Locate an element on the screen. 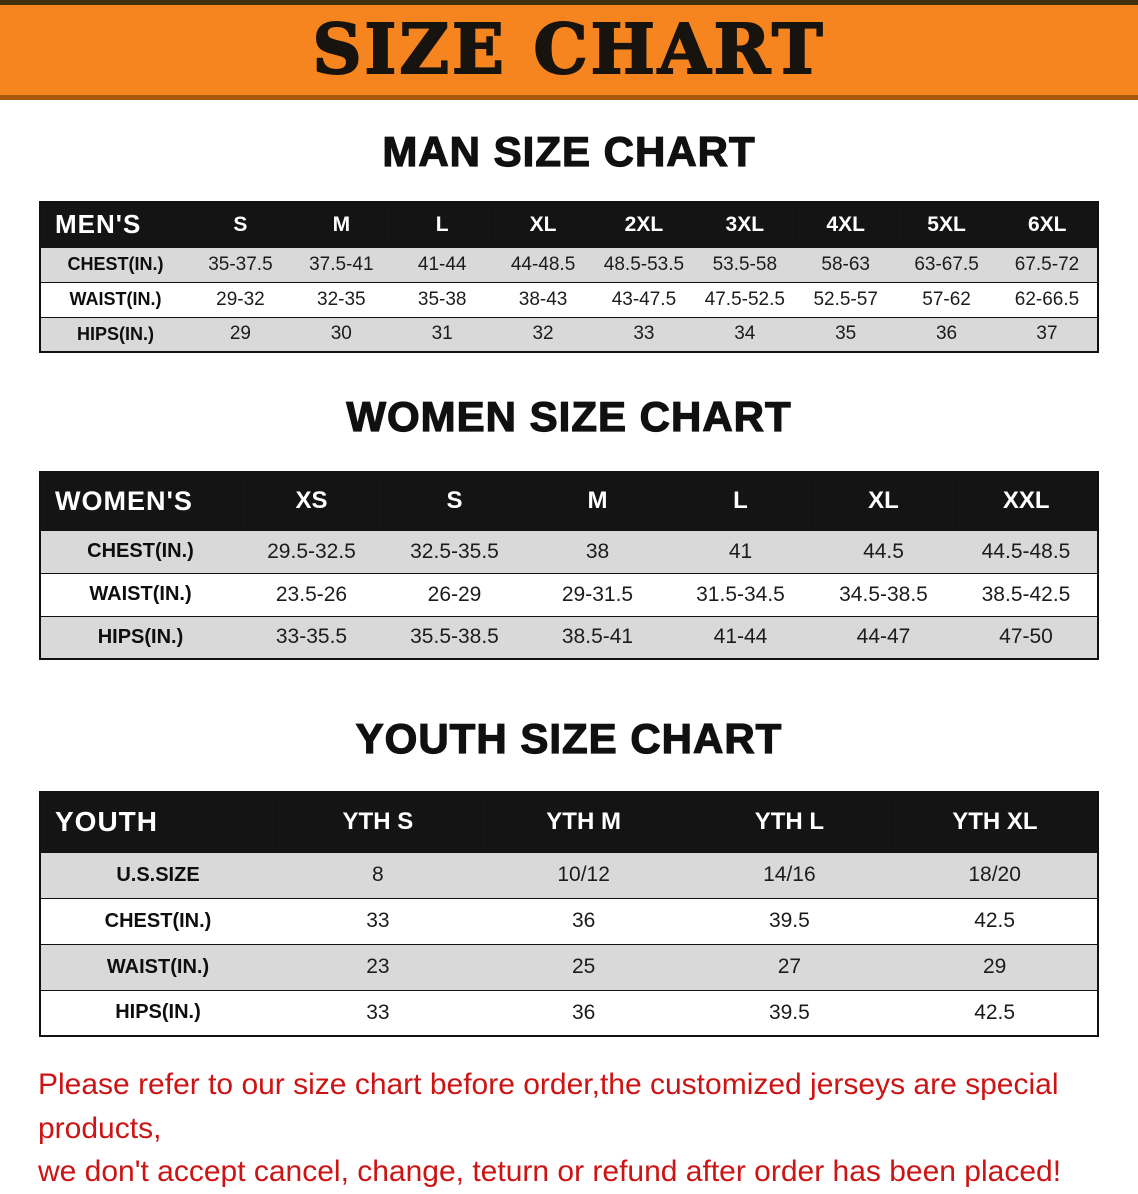 The width and height of the screenshot is (1138, 1194). cell: 14/16 is located at coordinates (789, 875).